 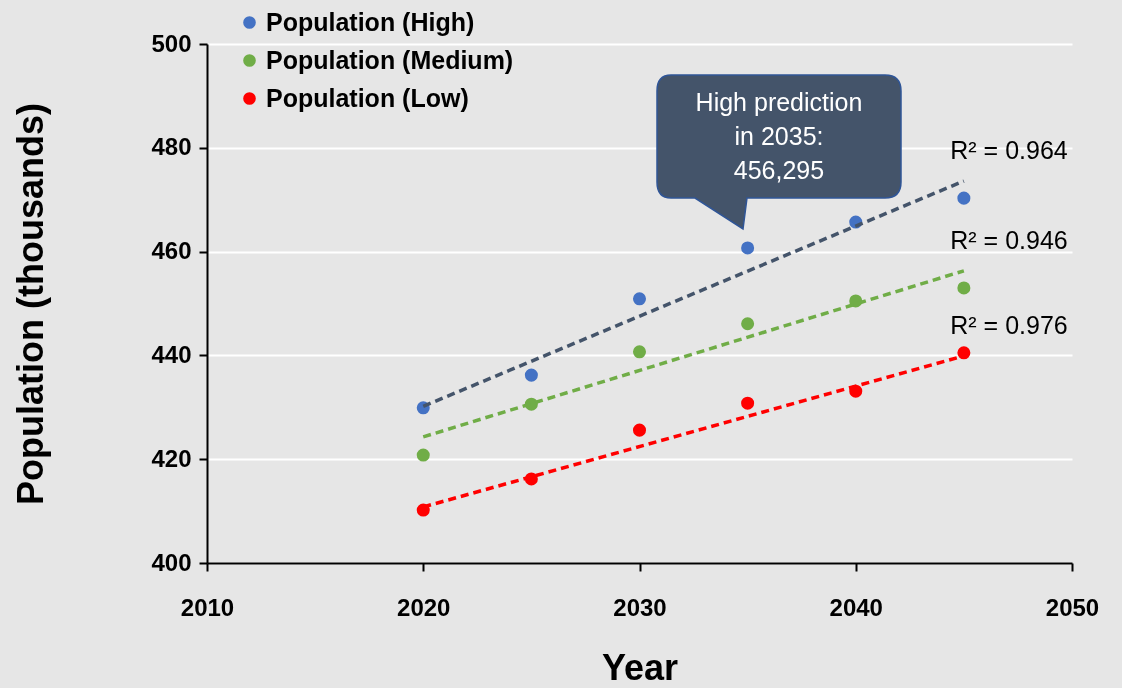 What do you see at coordinates (171, 43) in the screenshot?
I see `y-tick-label: 500` at bounding box center [171, 43].